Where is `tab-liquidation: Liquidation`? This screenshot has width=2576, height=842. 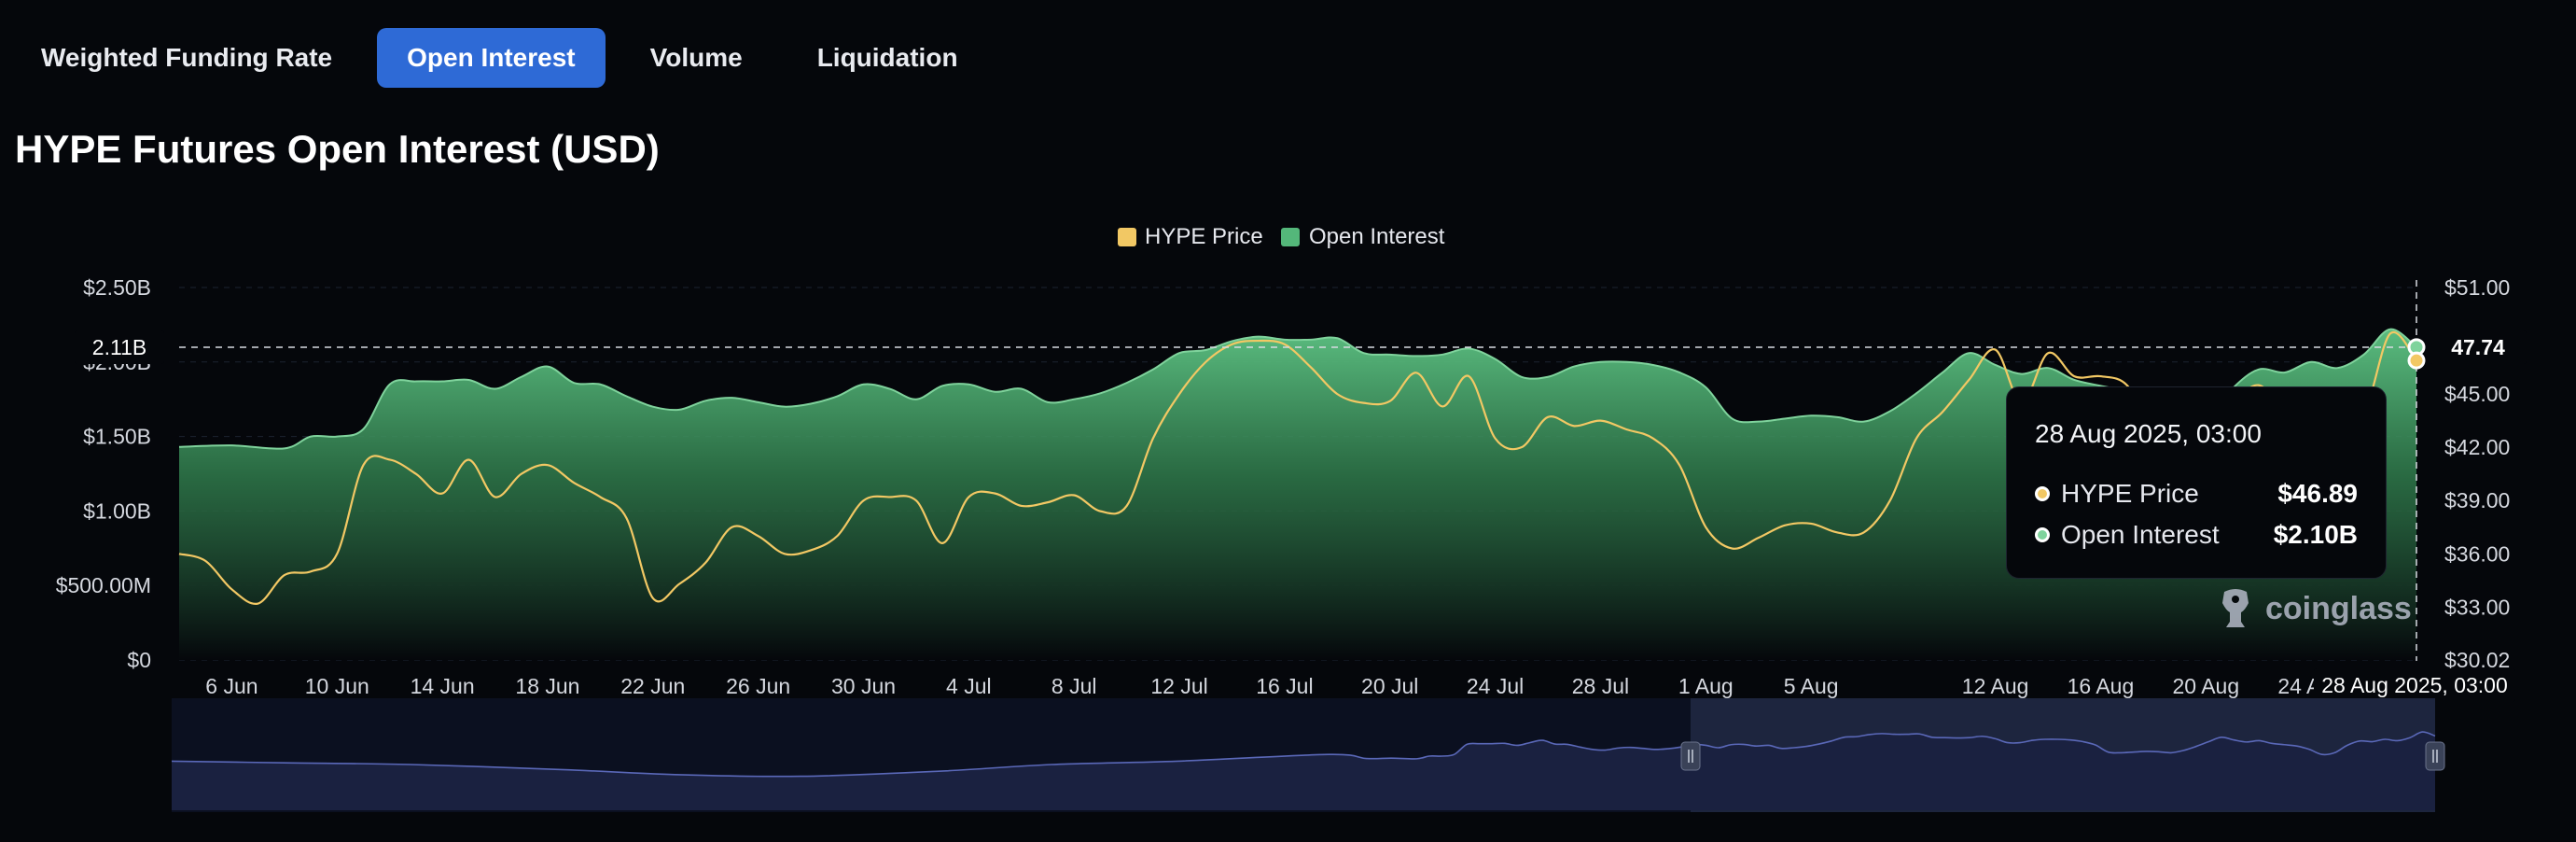 tab-liquidation: Liquidation is located at coordinates (887, 57).